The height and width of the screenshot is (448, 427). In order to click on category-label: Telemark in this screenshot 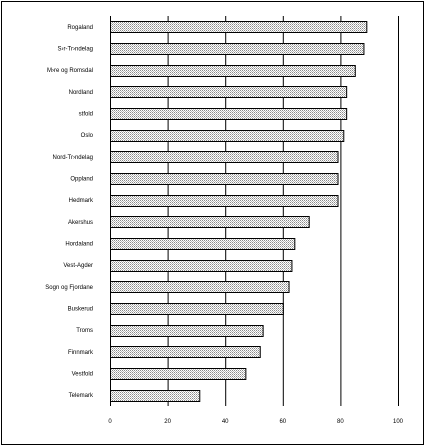, I will do `click(81, 396)`.